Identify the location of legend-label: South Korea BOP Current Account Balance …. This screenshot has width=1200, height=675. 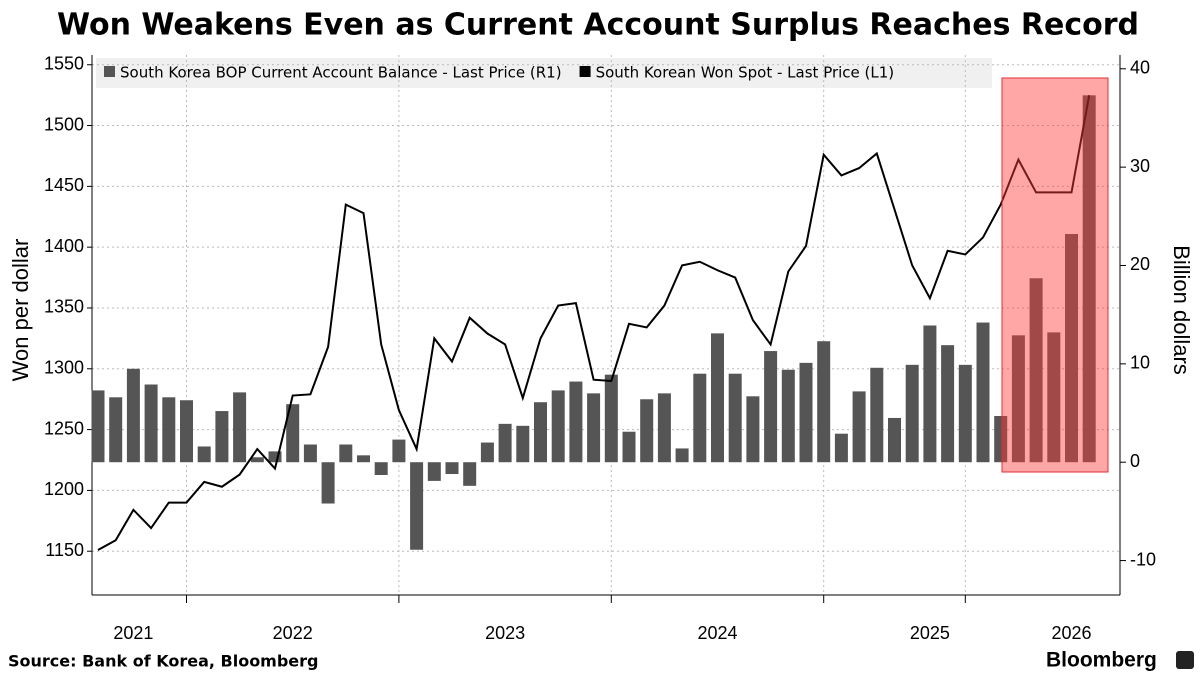
(341, 73).